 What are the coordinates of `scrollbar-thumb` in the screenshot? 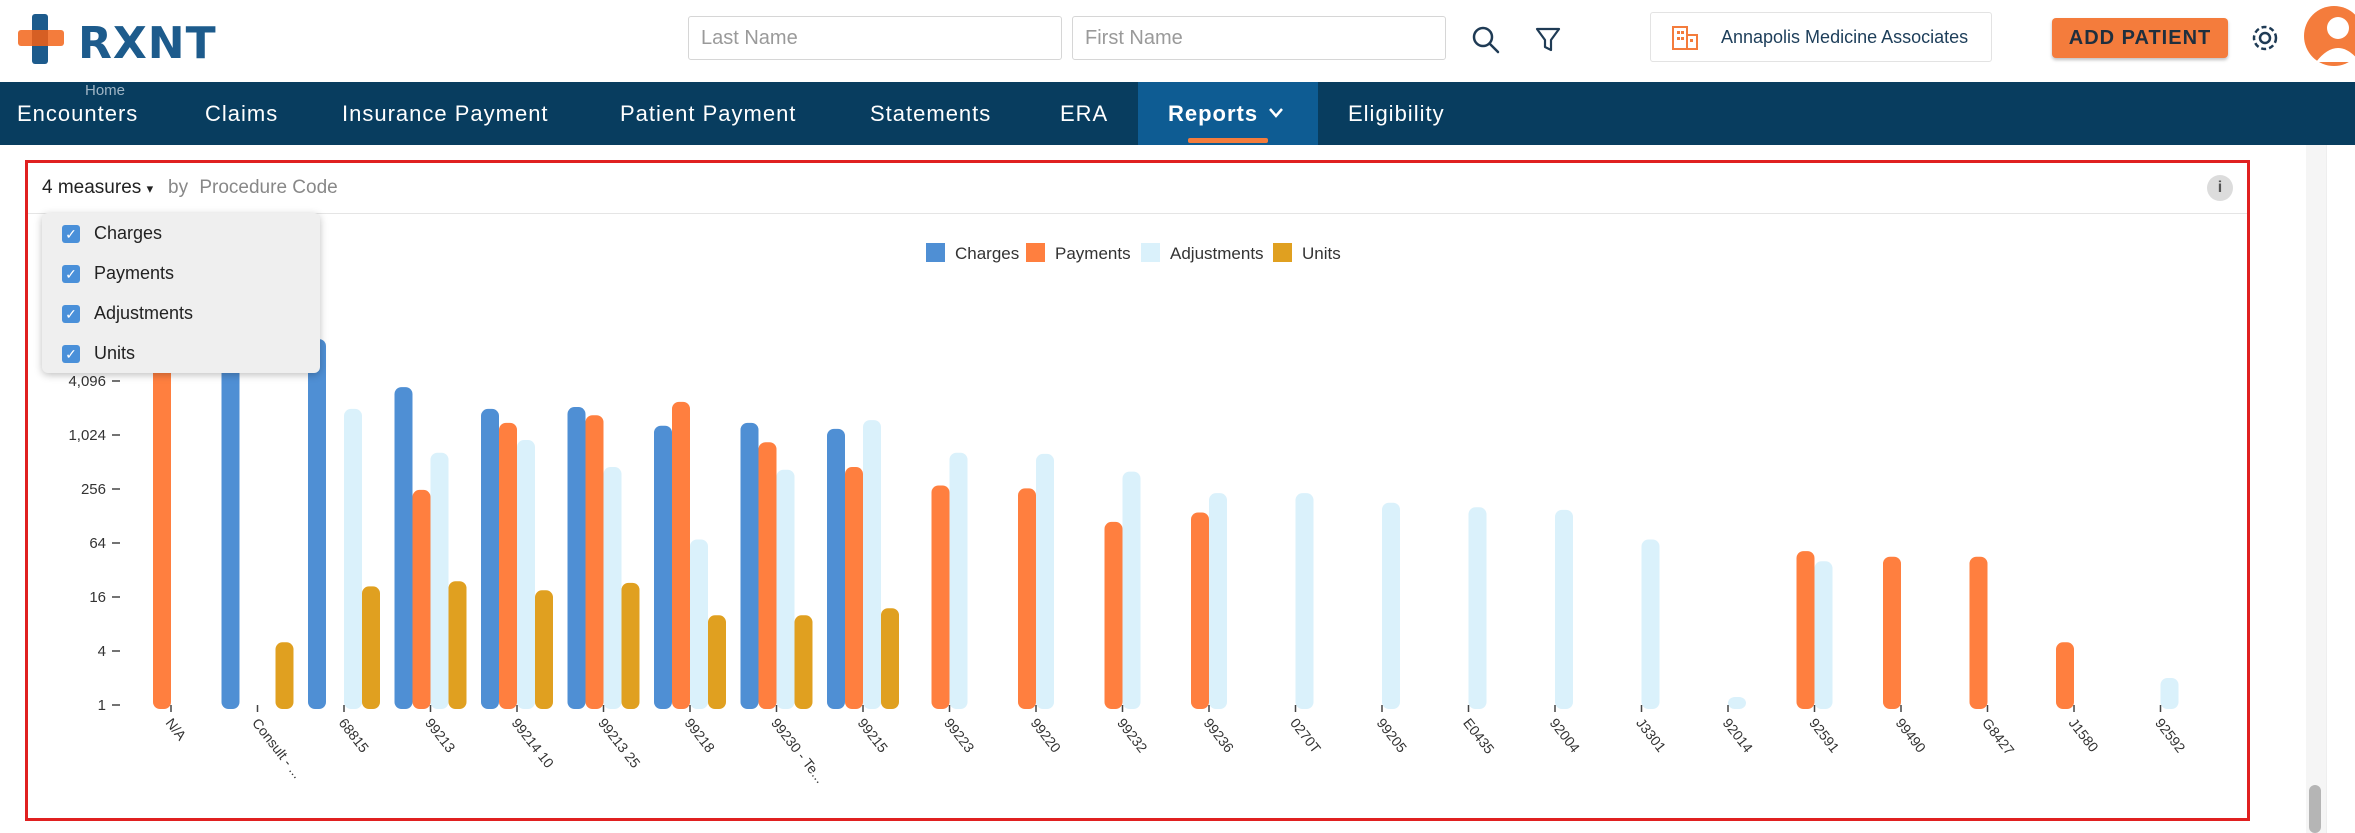 It's located at (2315, 809).